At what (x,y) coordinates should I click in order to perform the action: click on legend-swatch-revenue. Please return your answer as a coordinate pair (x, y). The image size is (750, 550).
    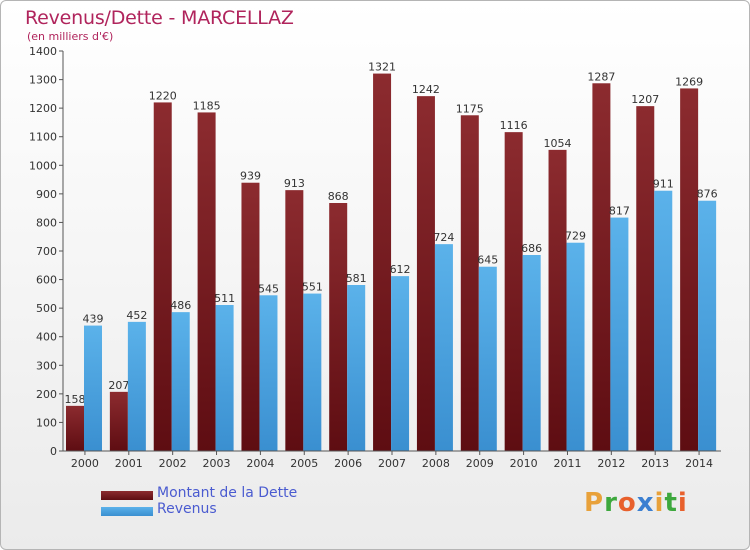
    Looking at the image, I should click on (127, 511).